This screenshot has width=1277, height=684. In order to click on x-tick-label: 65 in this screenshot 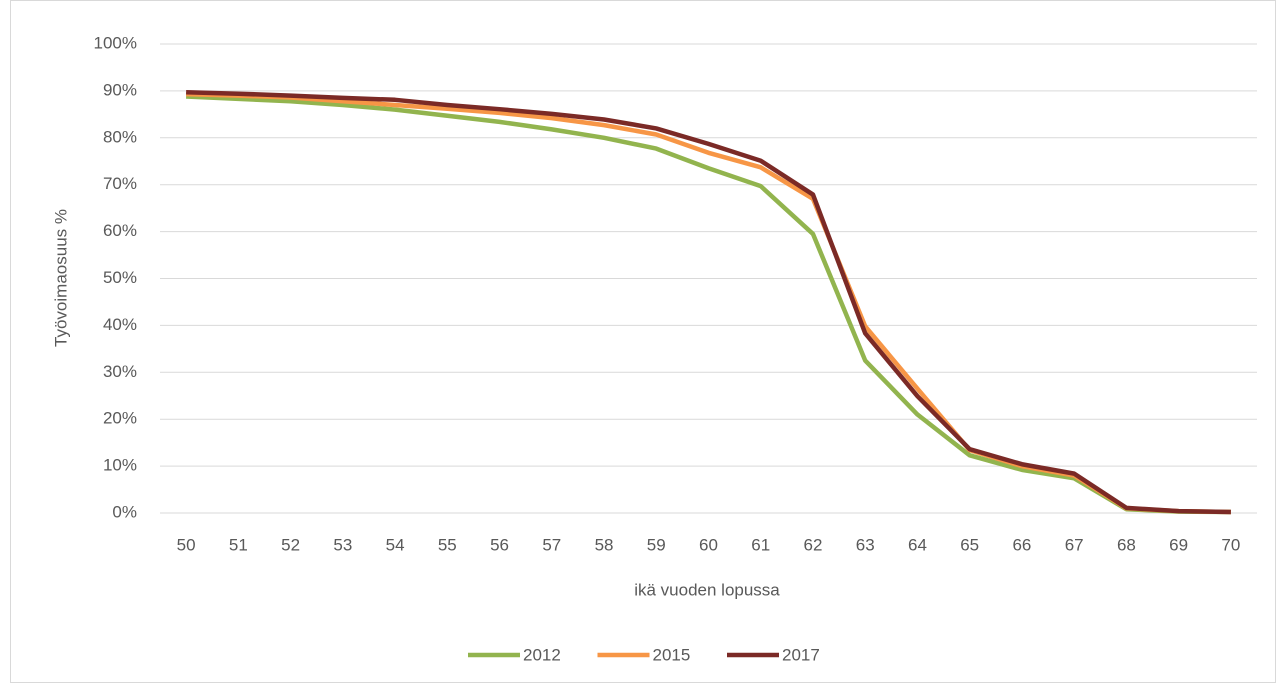, I will do `click(969, 544)`.